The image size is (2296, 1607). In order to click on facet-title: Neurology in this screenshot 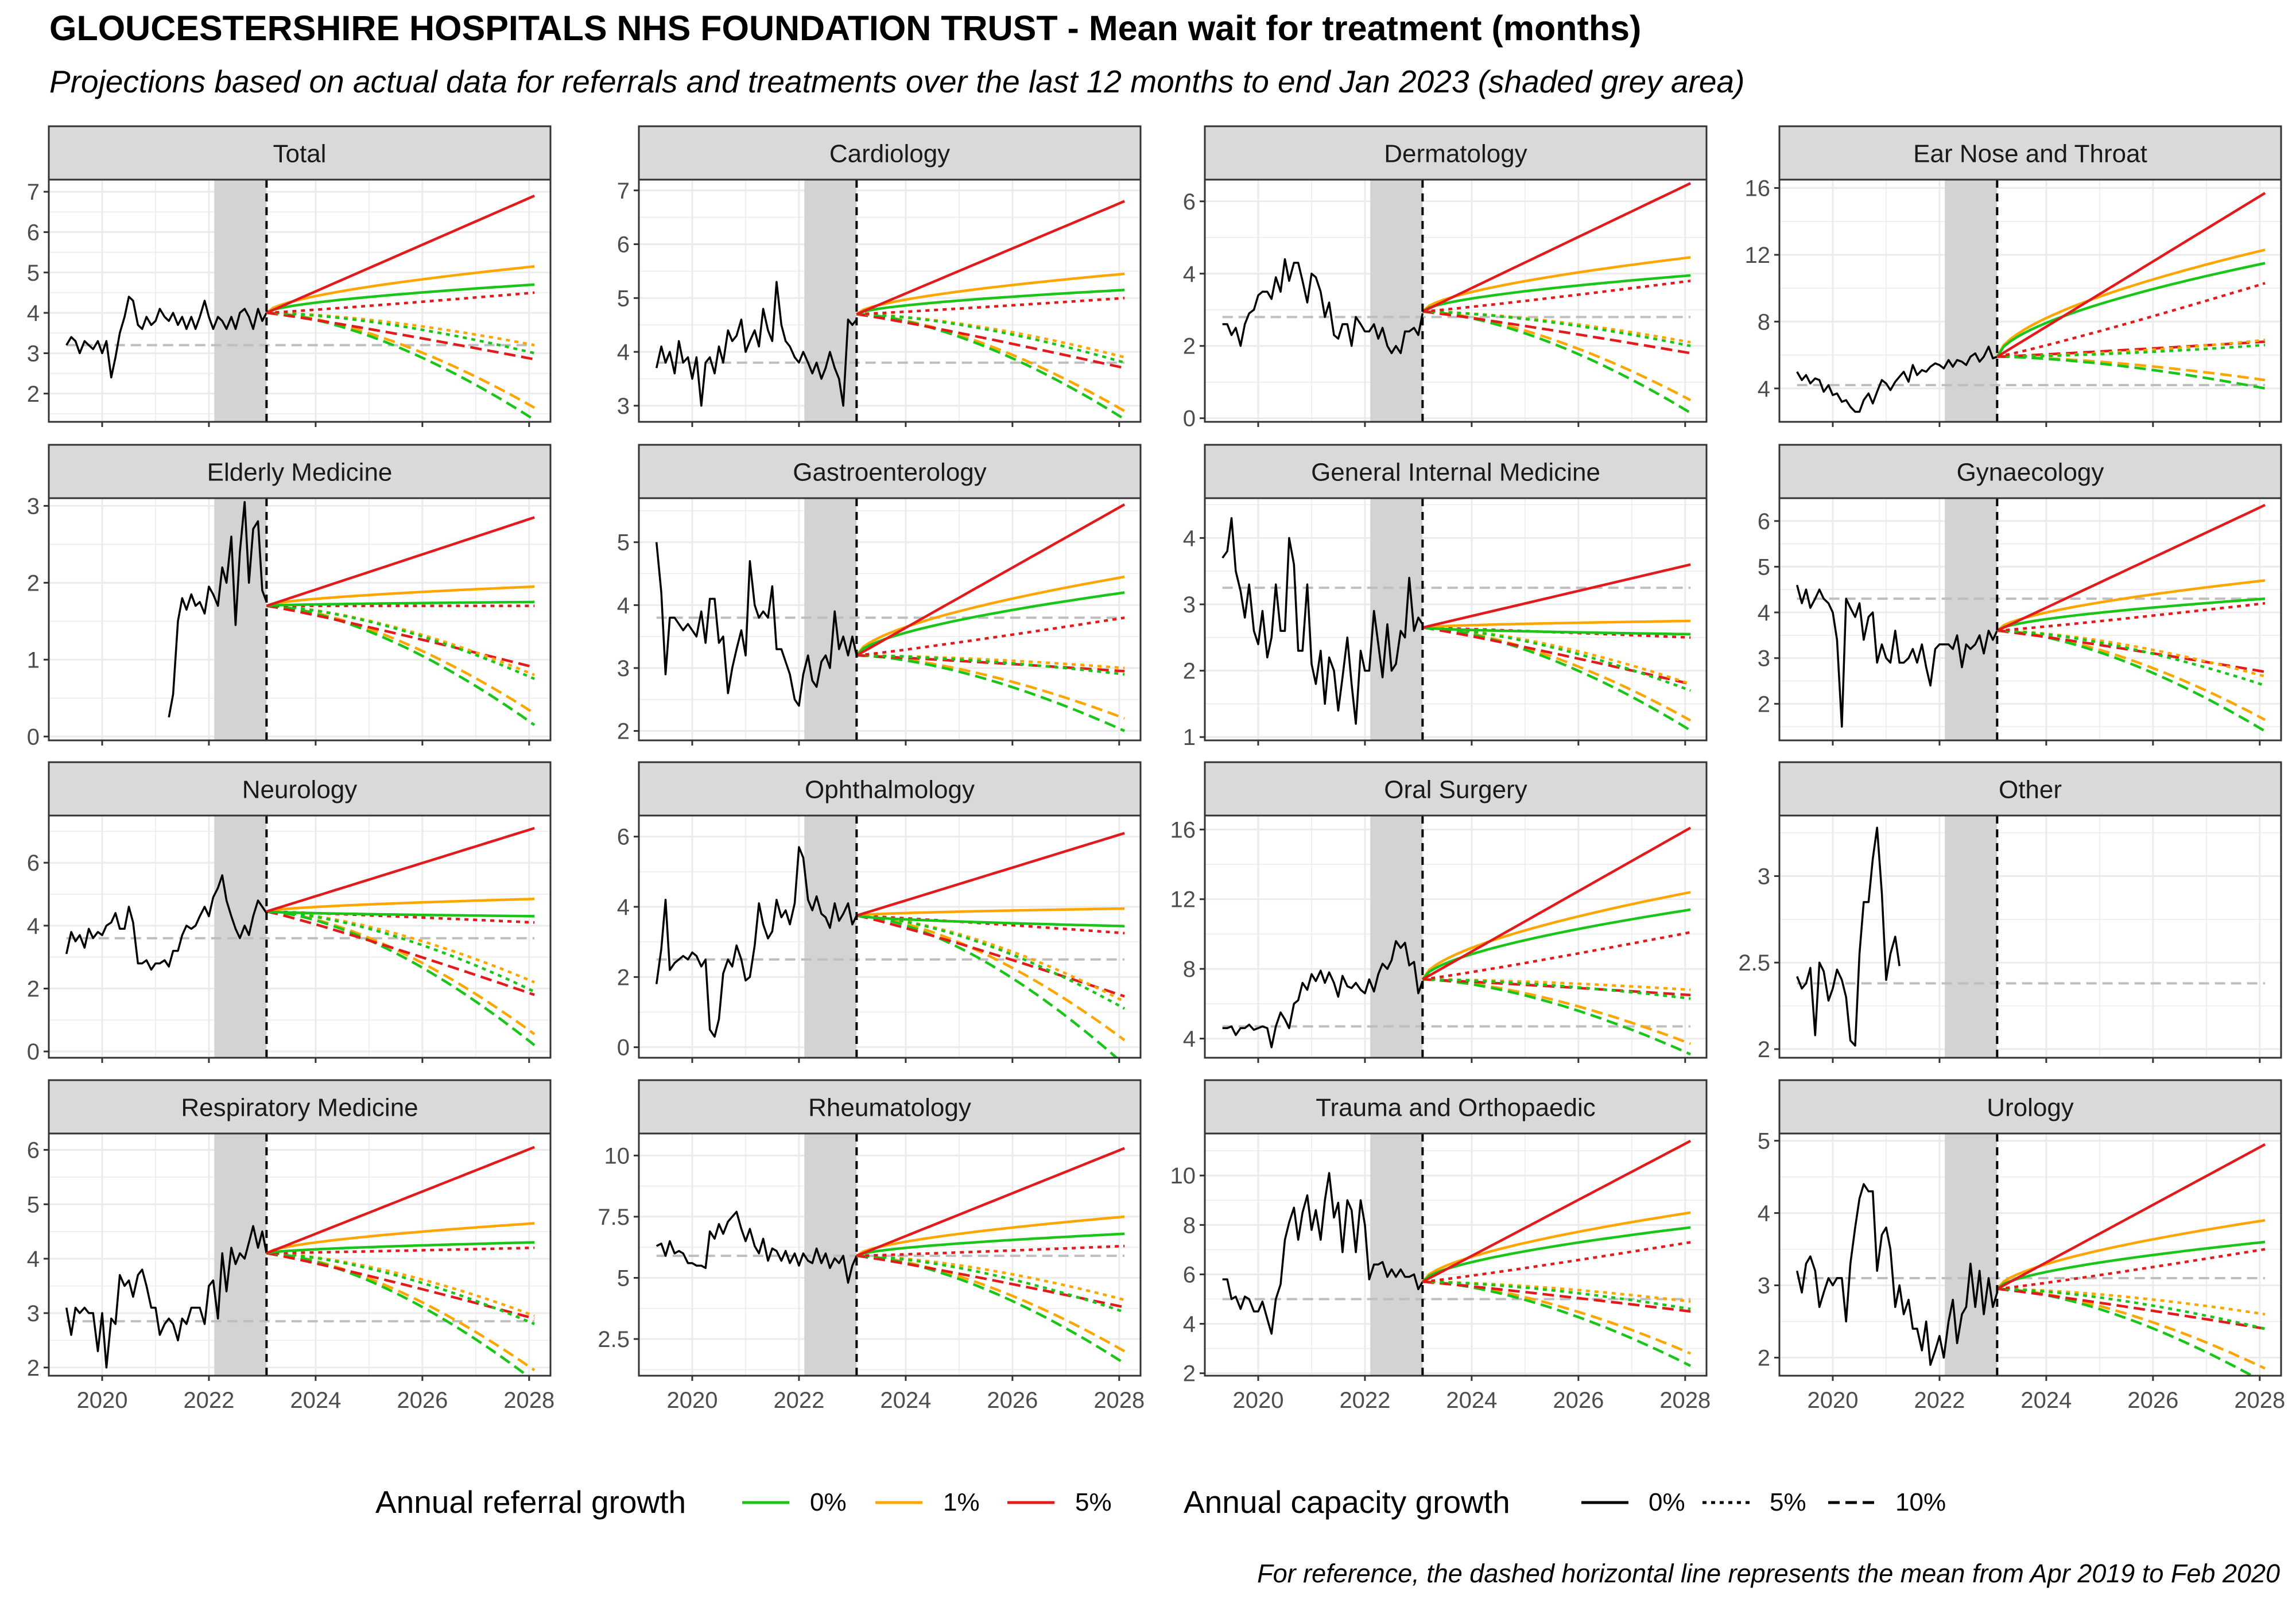, I will do `click(300, 790)`.